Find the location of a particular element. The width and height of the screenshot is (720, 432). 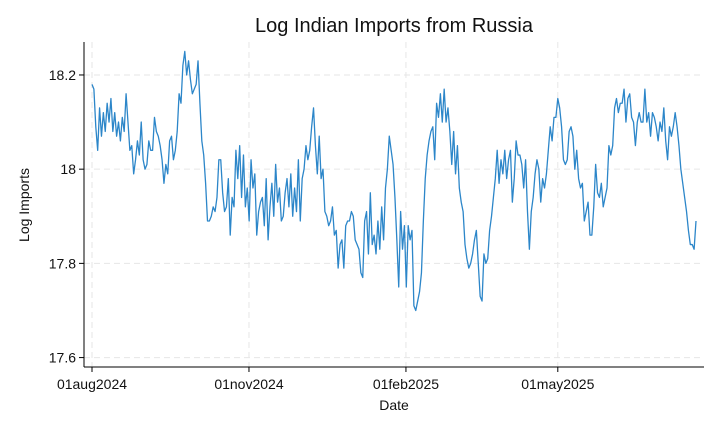

x-ticks: 01aug2024 01nov2024 01feb2025 01may2025 is located at coordinates (326, 379).